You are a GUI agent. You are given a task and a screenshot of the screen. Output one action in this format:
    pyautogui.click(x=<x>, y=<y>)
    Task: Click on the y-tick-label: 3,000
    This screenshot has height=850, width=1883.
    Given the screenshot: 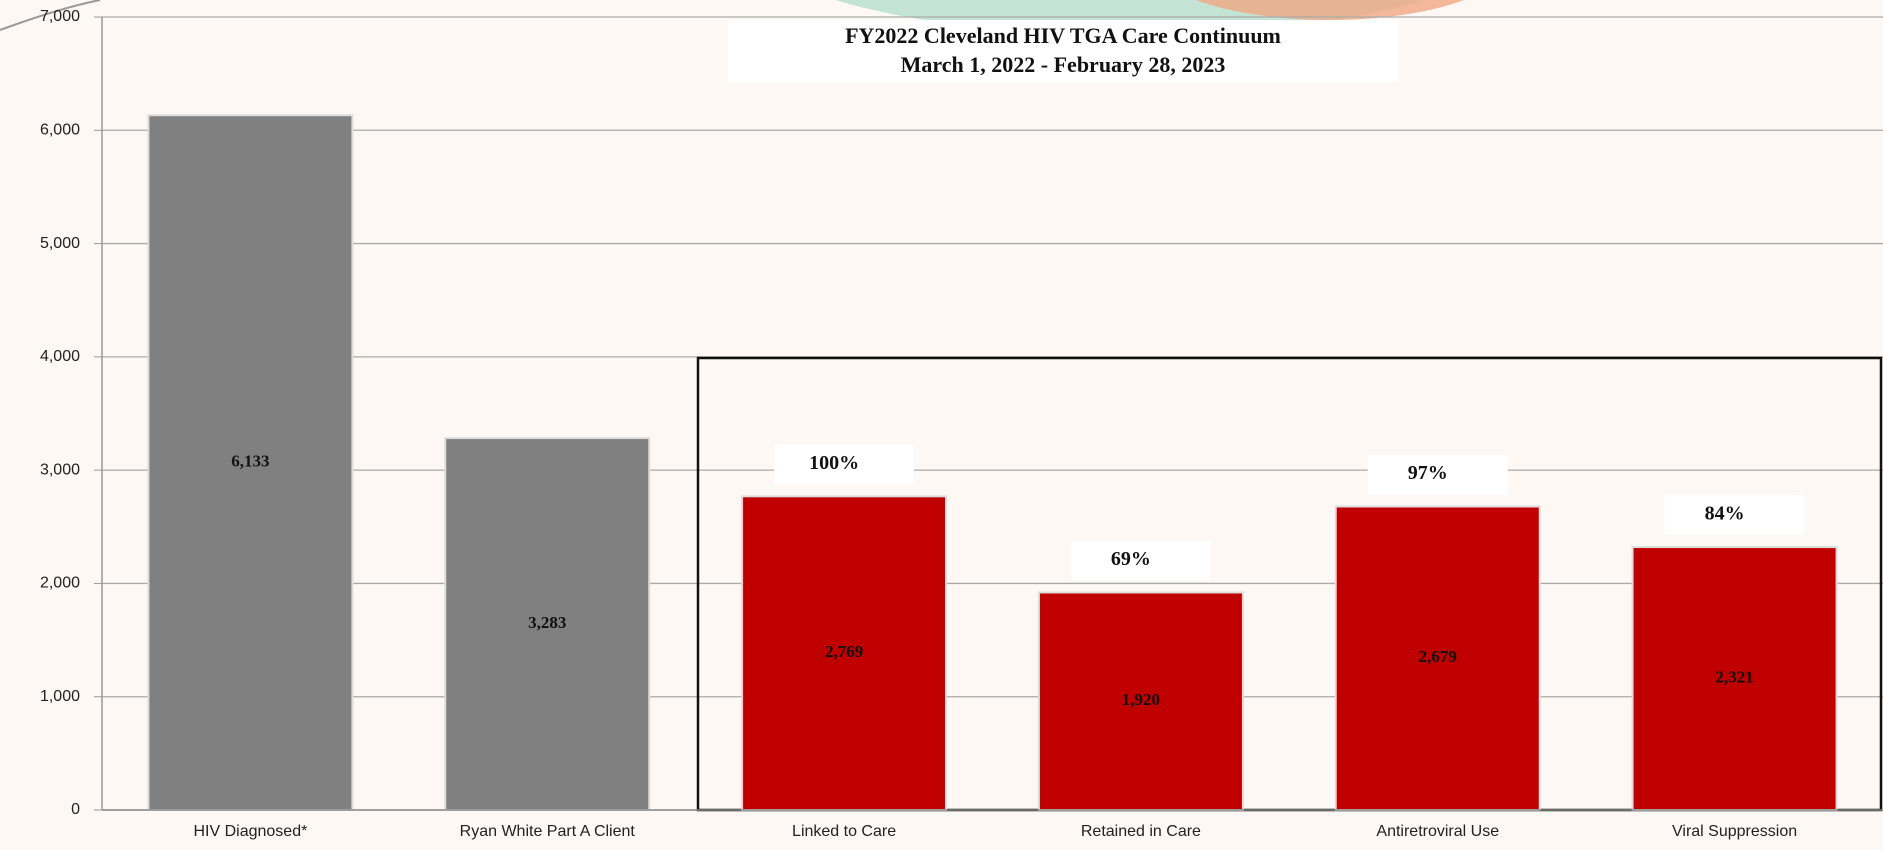 What is the action you would take?
    pyautogui.click(x=60, y=469)
    